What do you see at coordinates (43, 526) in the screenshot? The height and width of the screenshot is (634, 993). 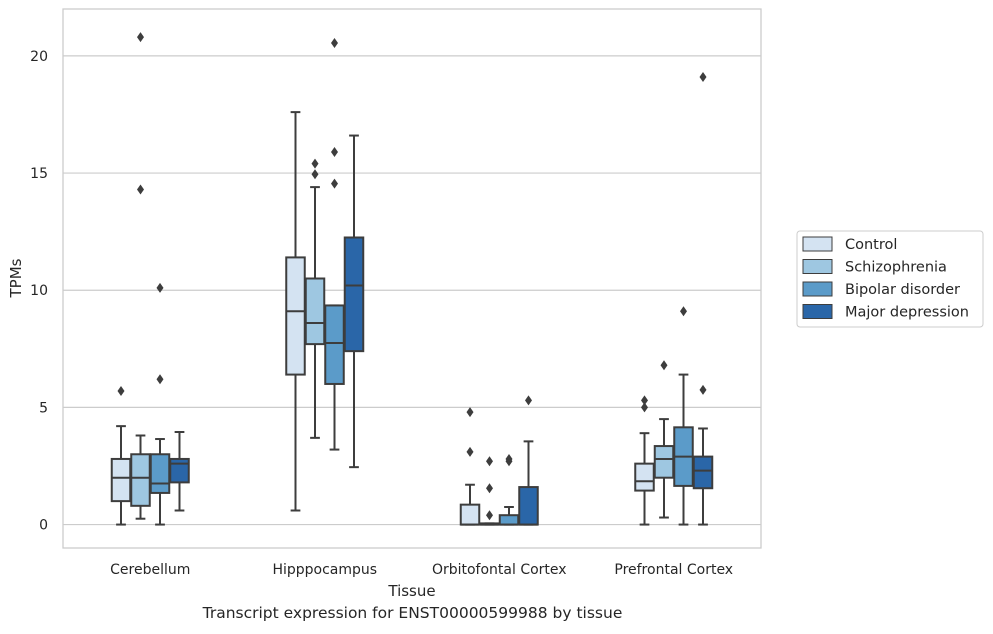 I see `y-tick-label: 0` at bounding box center [43, 526].